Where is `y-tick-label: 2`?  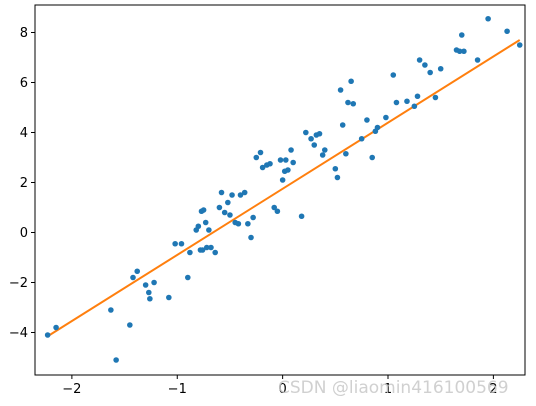 y-tick-label: 2 is located at coordinates (24, 183).